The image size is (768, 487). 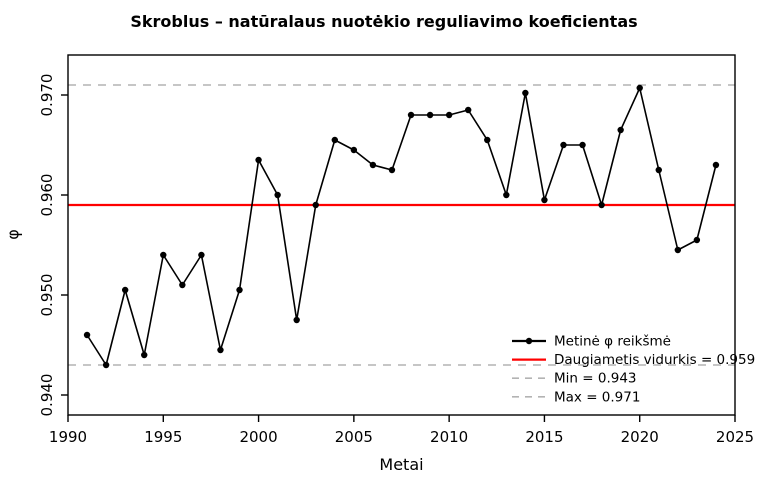 What do you see at coordinates (68, 437) in the screenshot?
I see `x-tick-label: 1990` at bounding box center [68, 437].